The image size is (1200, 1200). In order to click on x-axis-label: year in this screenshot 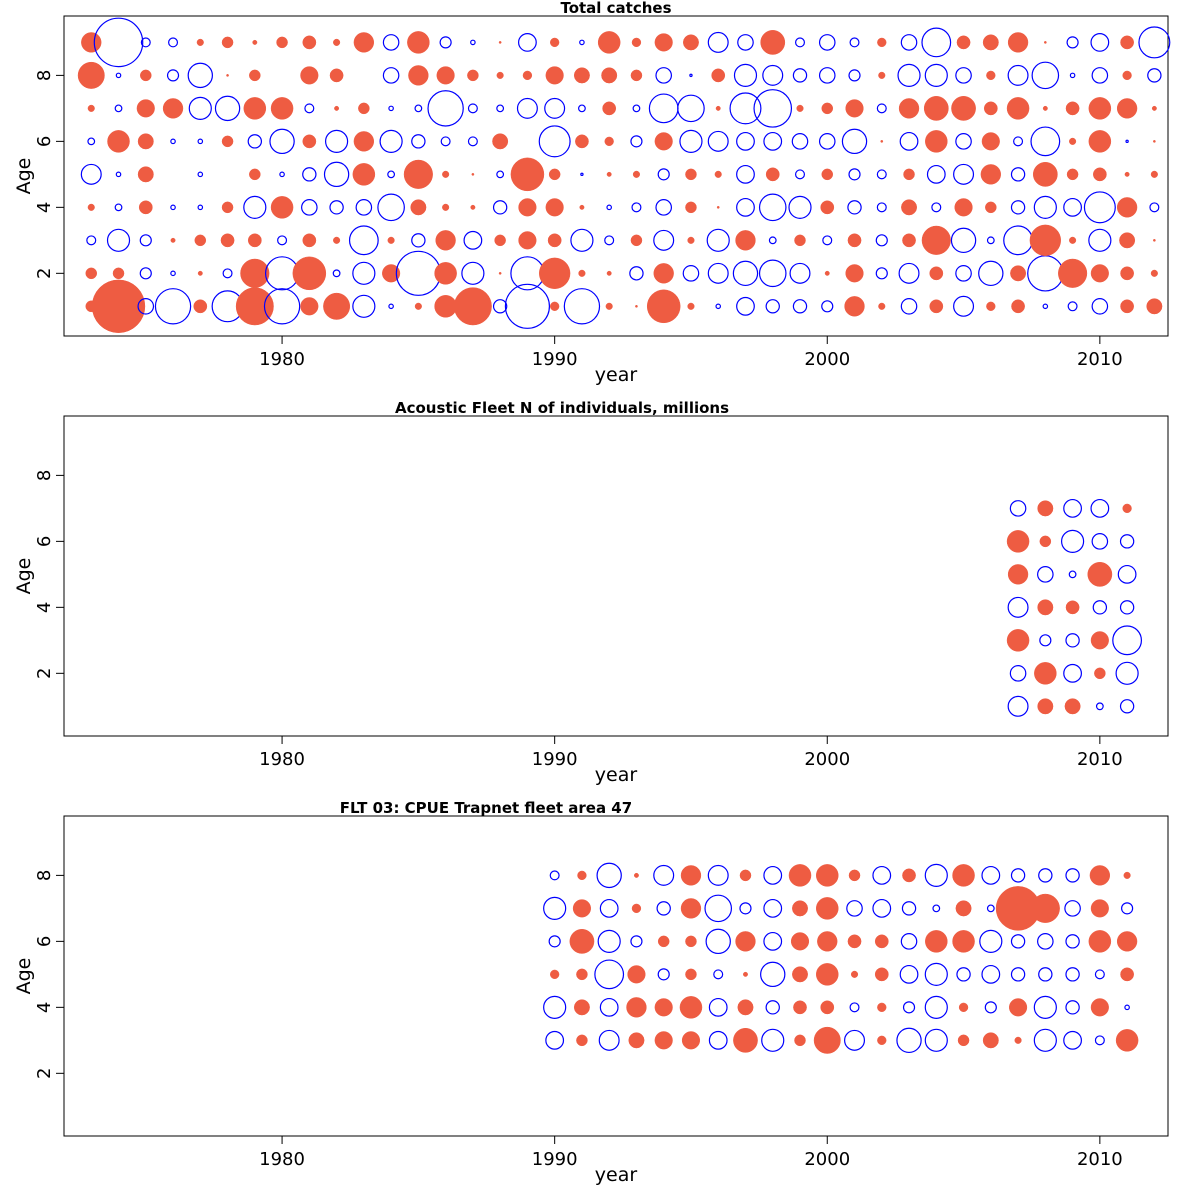, I will do `click(616, 375)`.